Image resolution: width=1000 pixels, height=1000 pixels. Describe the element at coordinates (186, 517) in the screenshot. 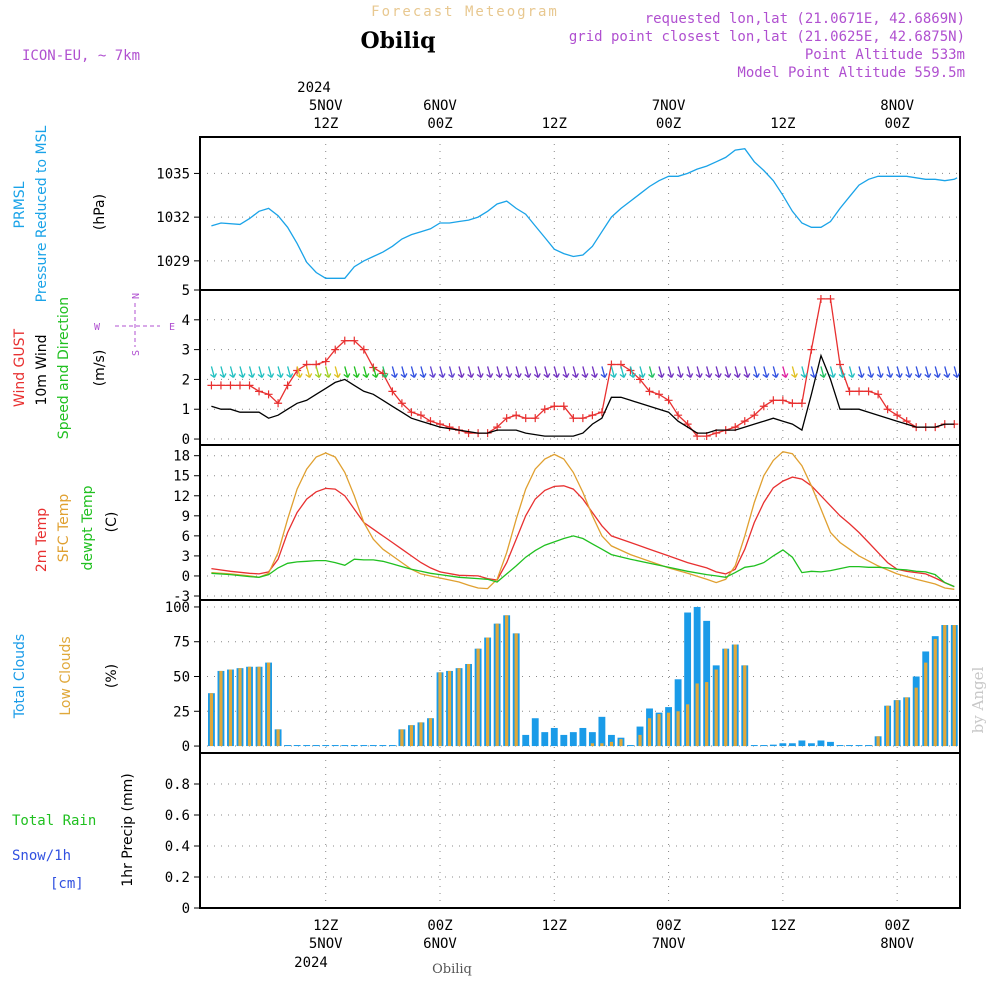

I see `y-tick-label: 9` at that location.